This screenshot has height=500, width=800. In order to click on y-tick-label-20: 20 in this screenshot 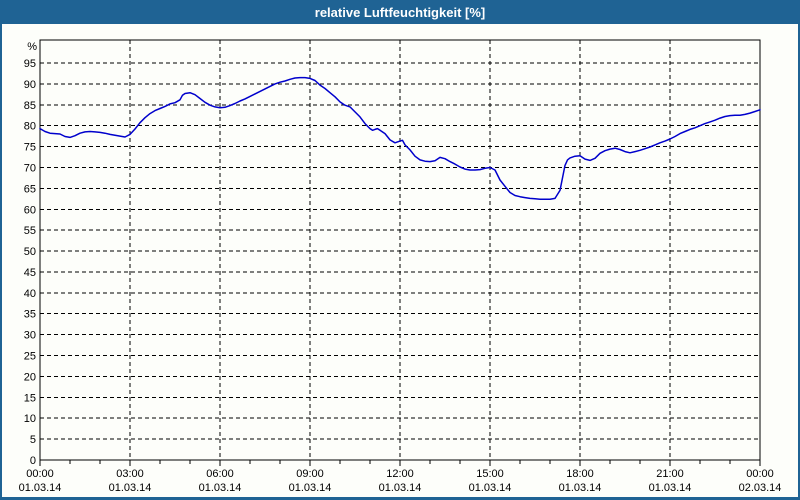, I will do `click(30, 377)`.